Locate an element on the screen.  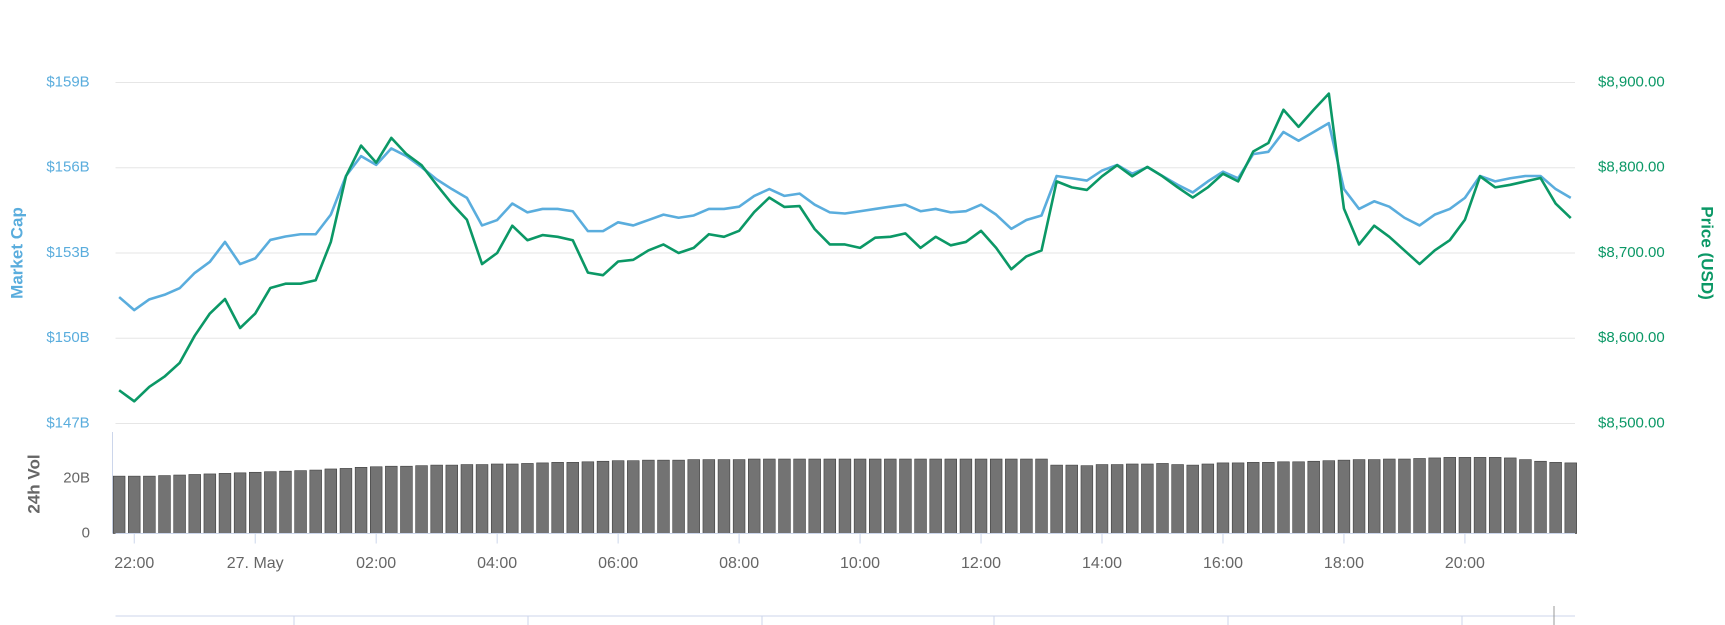
y2-tick-label: $8,700.00 is located at coordinates (1631, 252).